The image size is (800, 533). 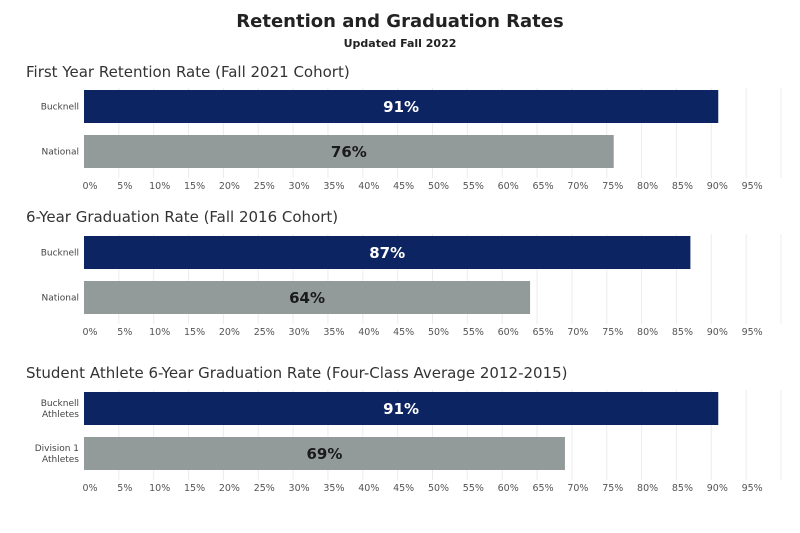 I want to click on bar-bucknell-athletes, so click(x=401, y=408).